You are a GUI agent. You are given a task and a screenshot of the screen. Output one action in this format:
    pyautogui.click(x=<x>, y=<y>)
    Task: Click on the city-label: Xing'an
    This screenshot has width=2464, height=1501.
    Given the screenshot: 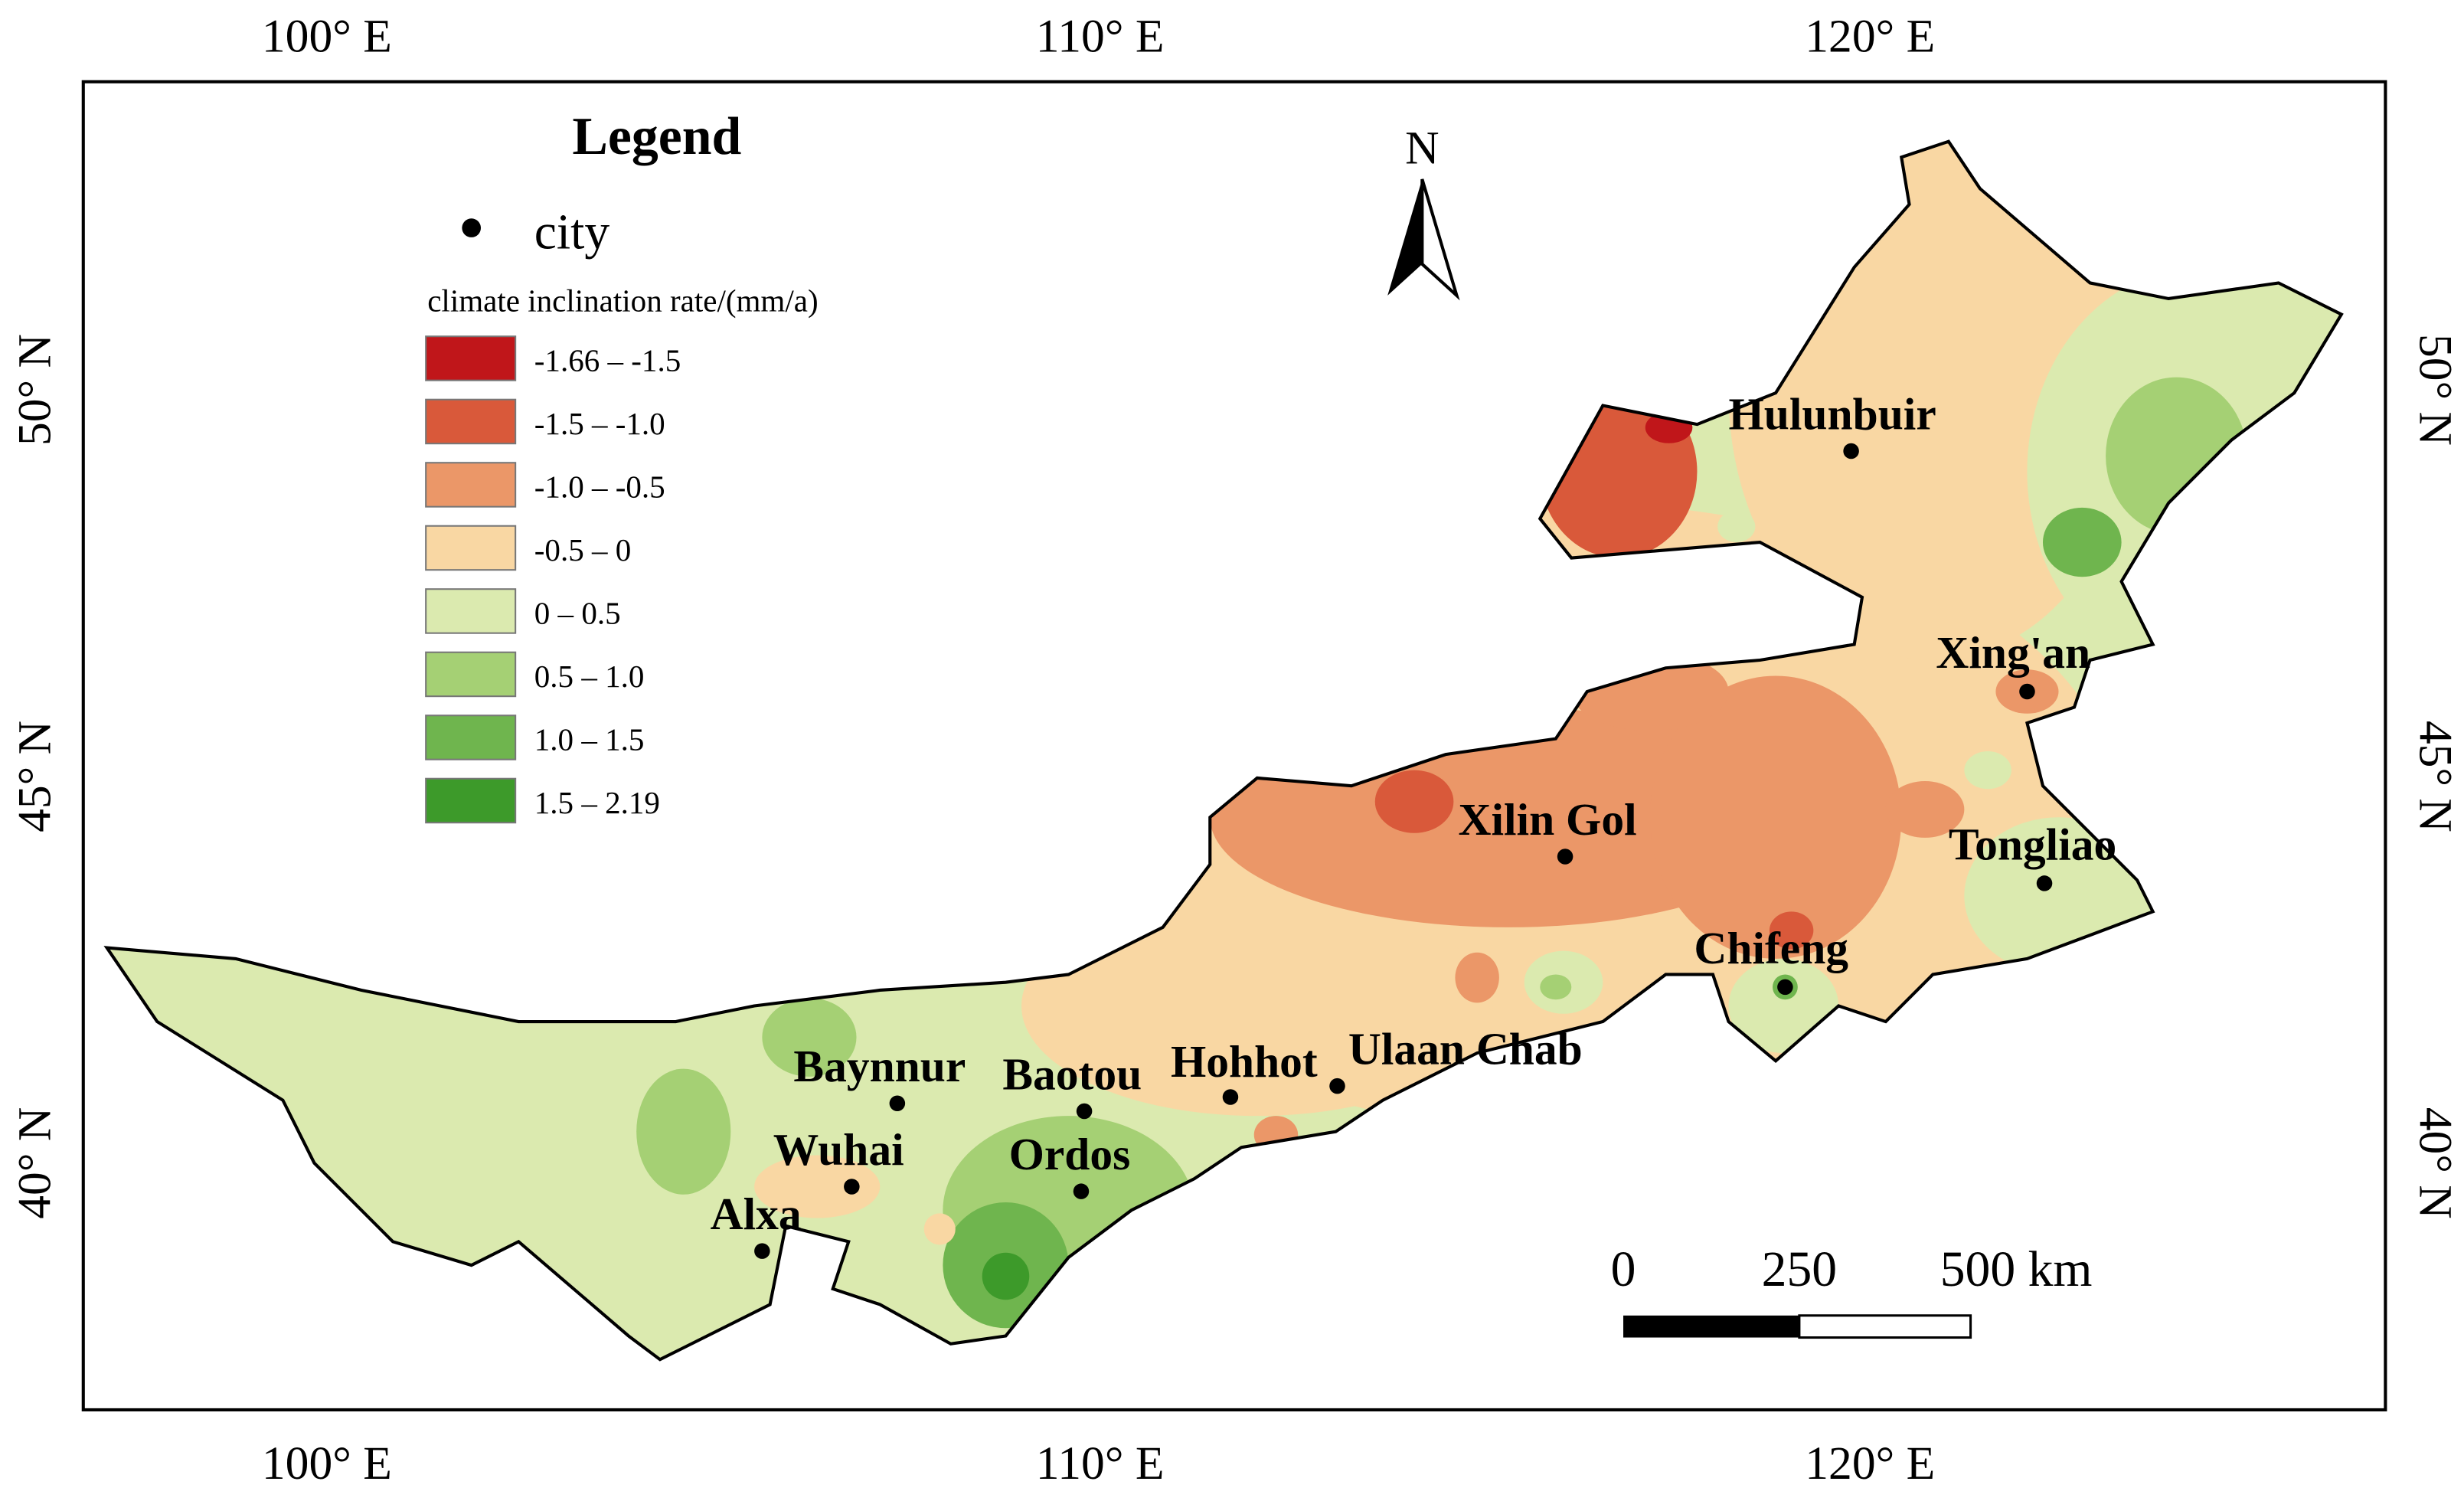 What is the action you would take?
    pyautogui.click(x=2013, y=652)
    